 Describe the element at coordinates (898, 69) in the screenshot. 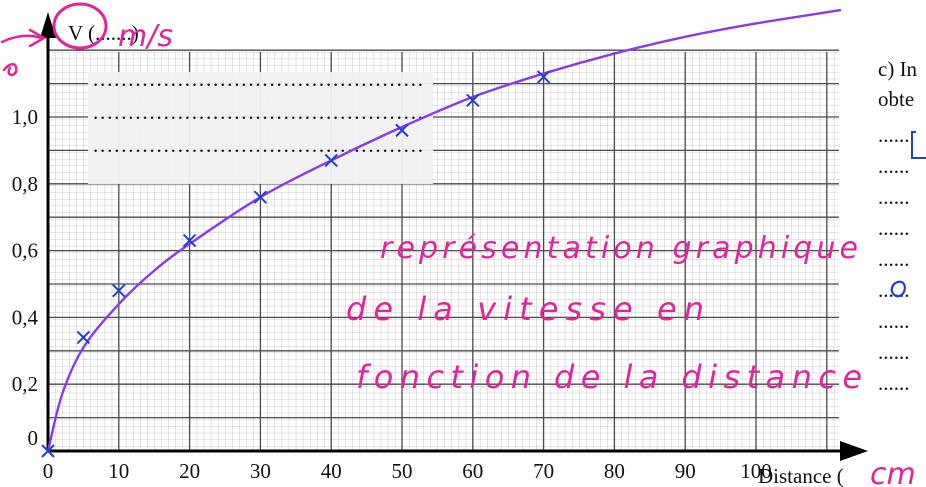

I see `side-question-label: c) In` at that location.